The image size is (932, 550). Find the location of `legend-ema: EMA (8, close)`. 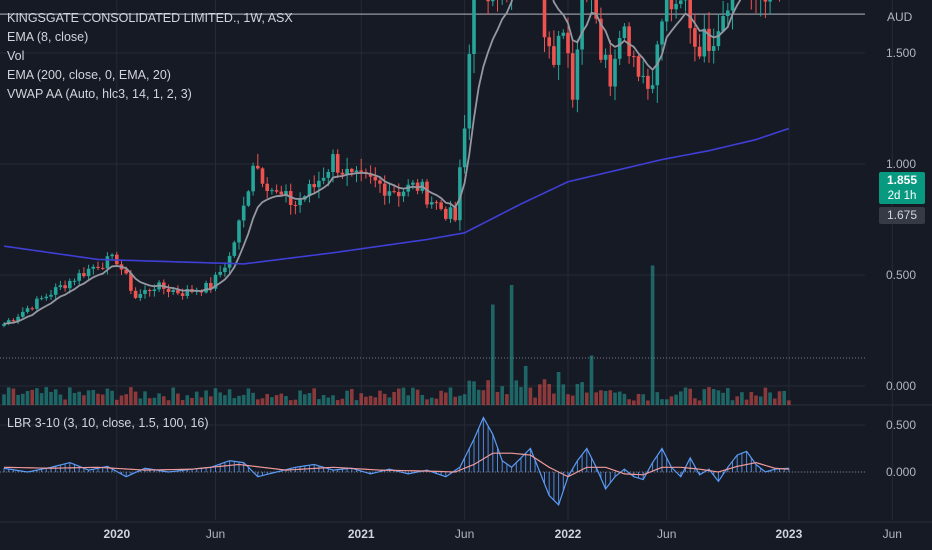

legend-ema: EMA (8, close) is located at coordinates (48, 37).